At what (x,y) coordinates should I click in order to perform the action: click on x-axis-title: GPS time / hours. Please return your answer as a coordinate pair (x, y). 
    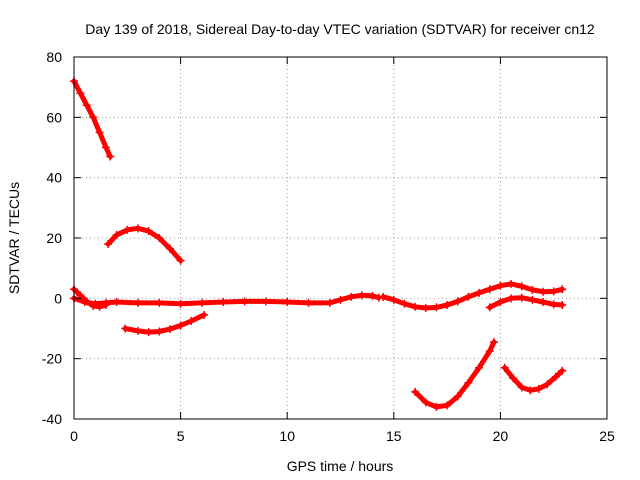
    Looking at the image, I should click on (340, 466).